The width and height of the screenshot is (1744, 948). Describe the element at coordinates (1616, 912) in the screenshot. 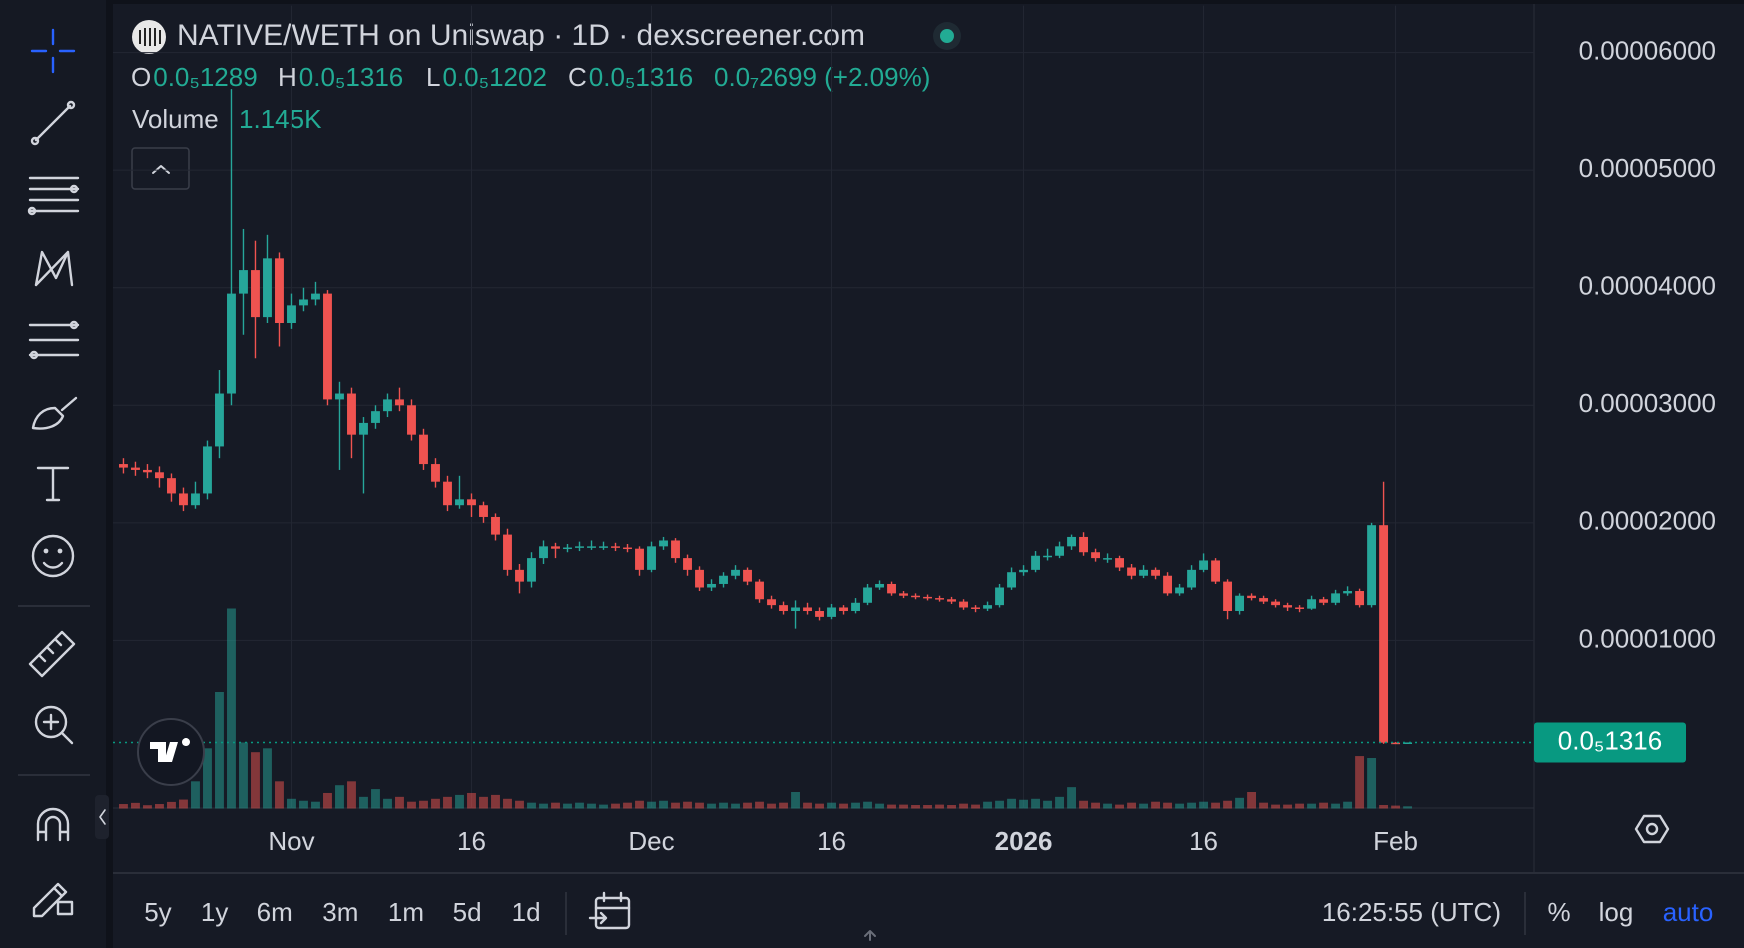

I see `scale-option: log` at that location.